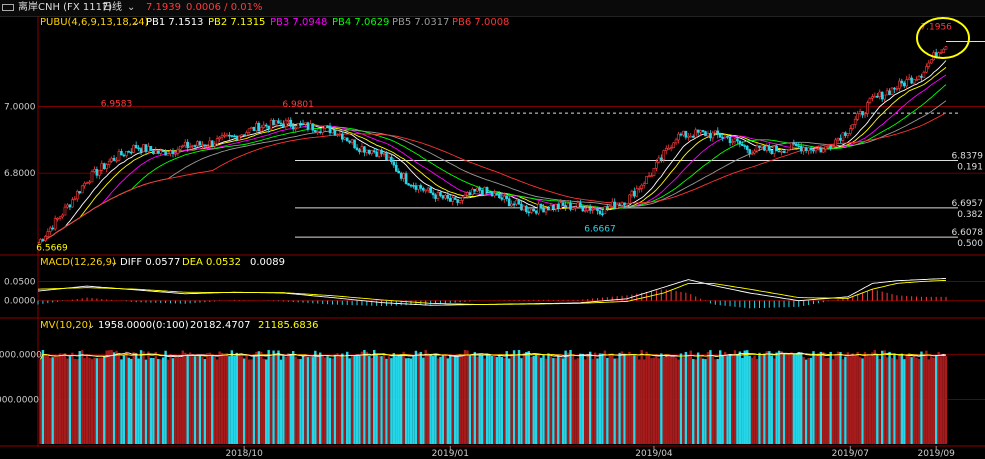  Describe the element at coordinates (244, 454) in the screenshot. I see `x-tick-label: 2018/10` at that location.